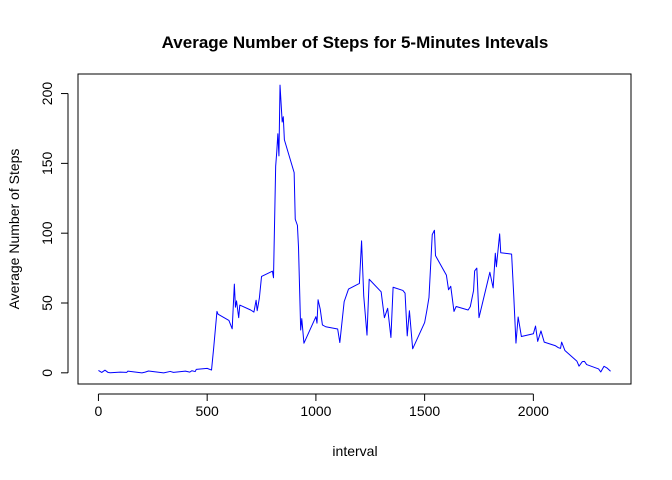 The width and height of the screenshot is (672, 480). I want to click on x-tick-label: 1000, so click(315, 411).